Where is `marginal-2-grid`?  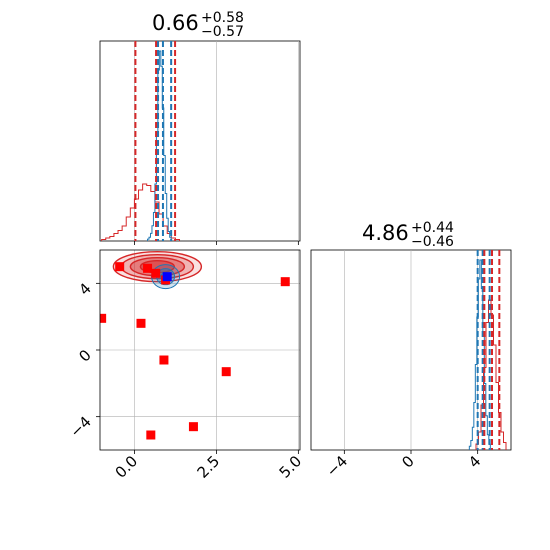 marginal-2-grid is located at coordinates (411, 350).